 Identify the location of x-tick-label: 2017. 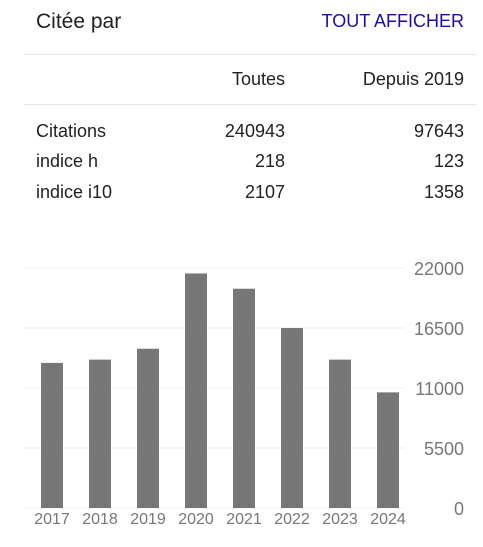
(52, 519).